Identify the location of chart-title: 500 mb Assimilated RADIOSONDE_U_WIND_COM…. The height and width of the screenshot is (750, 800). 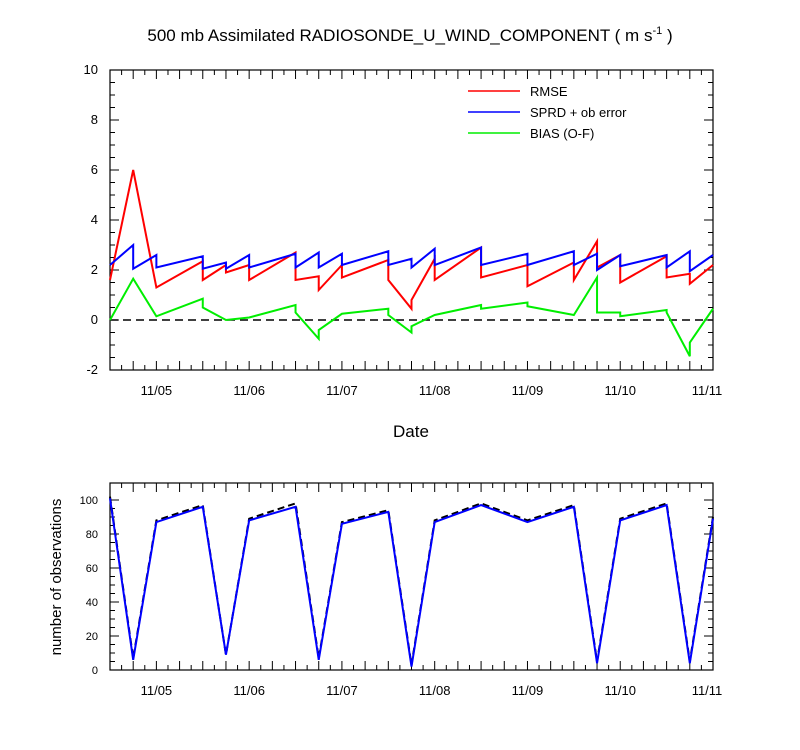
(409, 35).